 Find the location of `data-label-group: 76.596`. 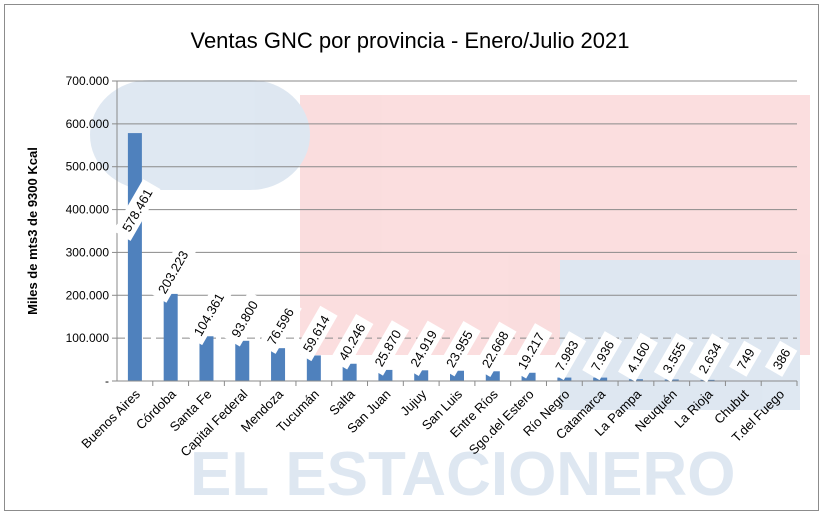

data-label-group: 76.596 is located at coordinates (280, 326).